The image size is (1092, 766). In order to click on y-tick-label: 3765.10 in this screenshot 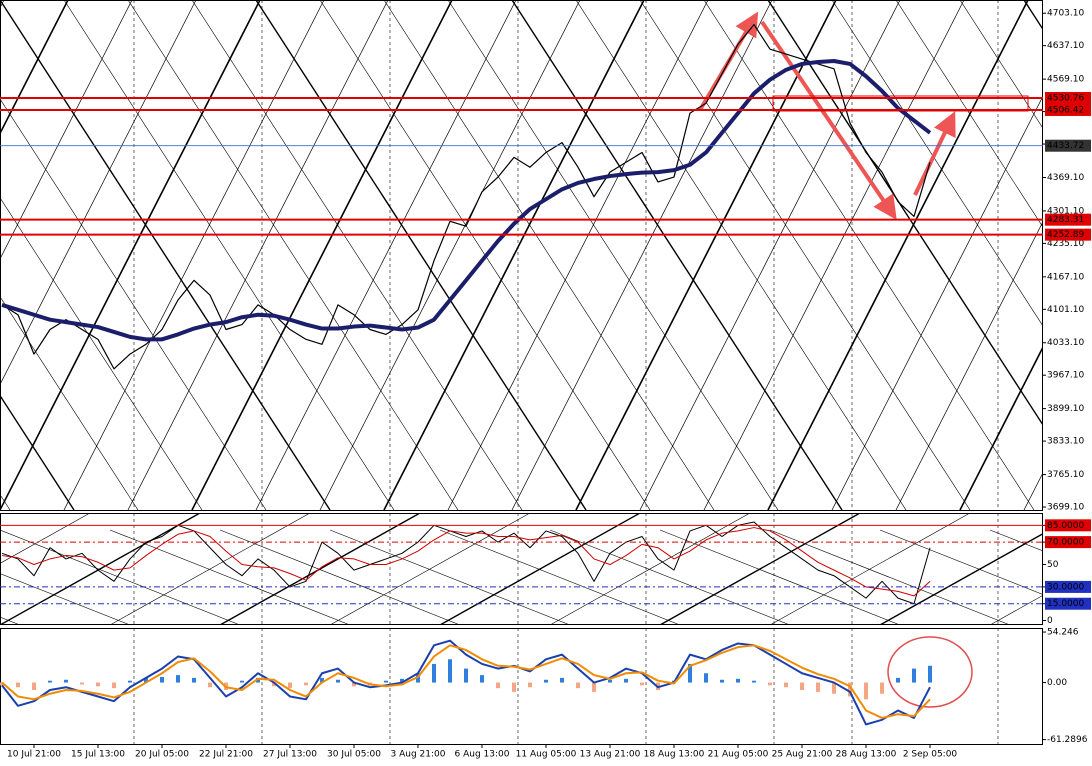, I will do `click(1065, 475)`.